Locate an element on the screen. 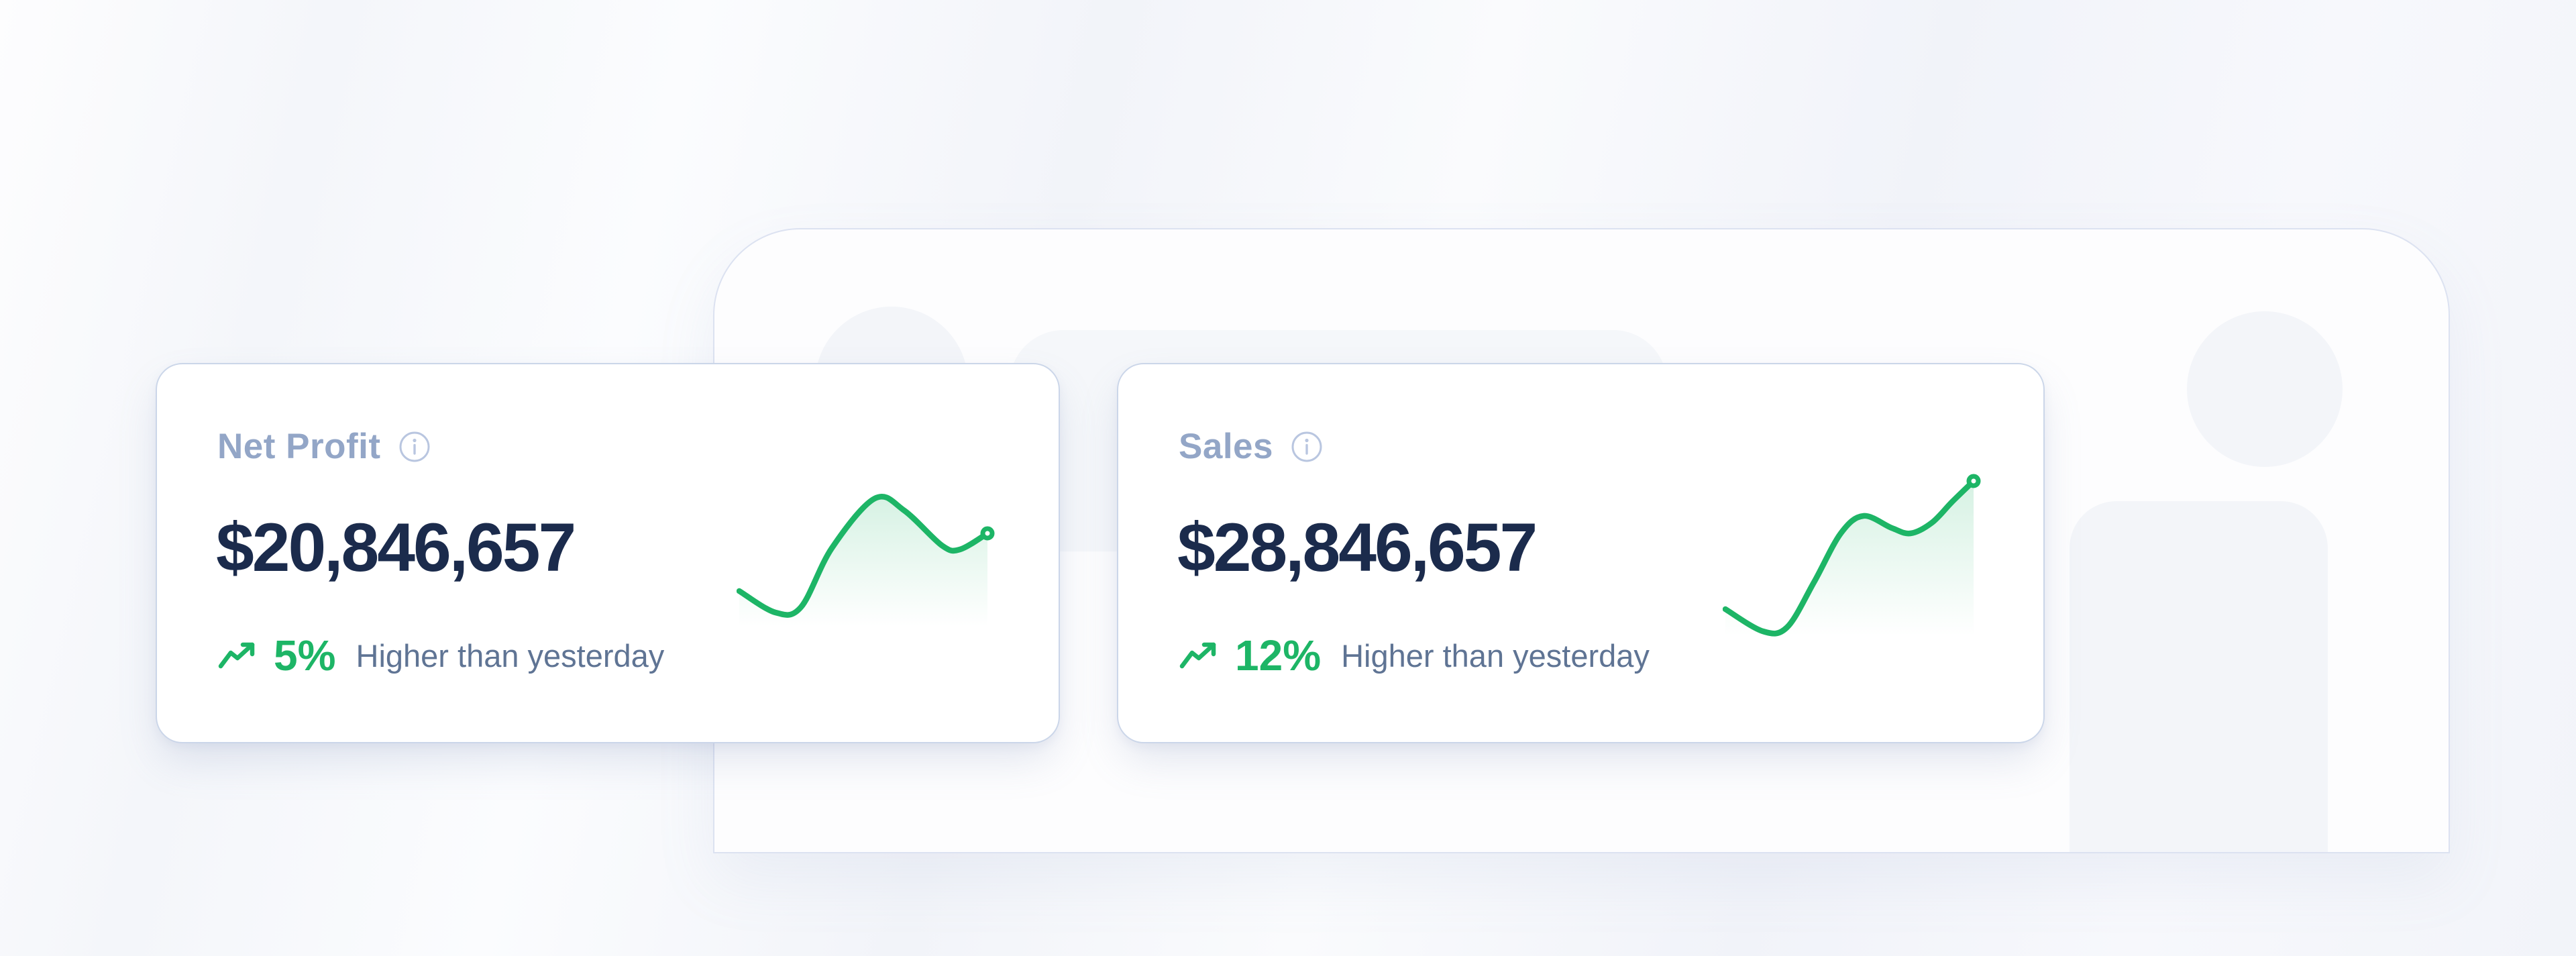 The width and height of the screenshot is (2576, 956). delta-row: 12% Higher than yesterday is located at coordinates (1414, 656).